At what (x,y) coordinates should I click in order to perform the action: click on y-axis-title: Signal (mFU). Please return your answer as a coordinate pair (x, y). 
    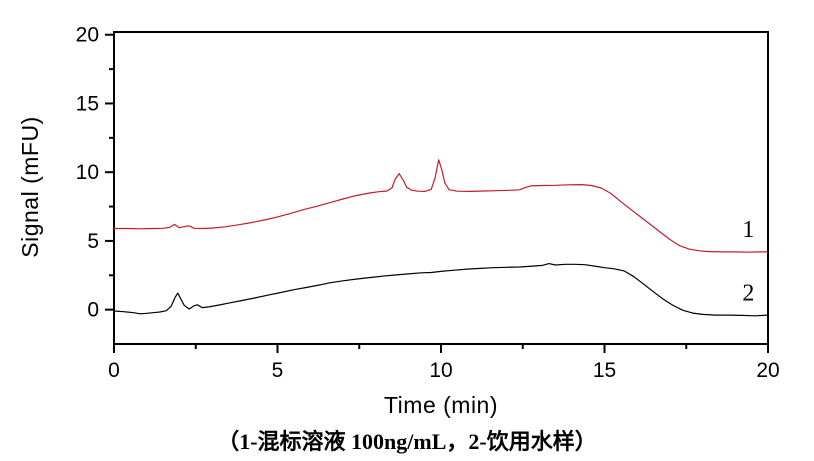
    Looking at the image, I should click on (30, 187).